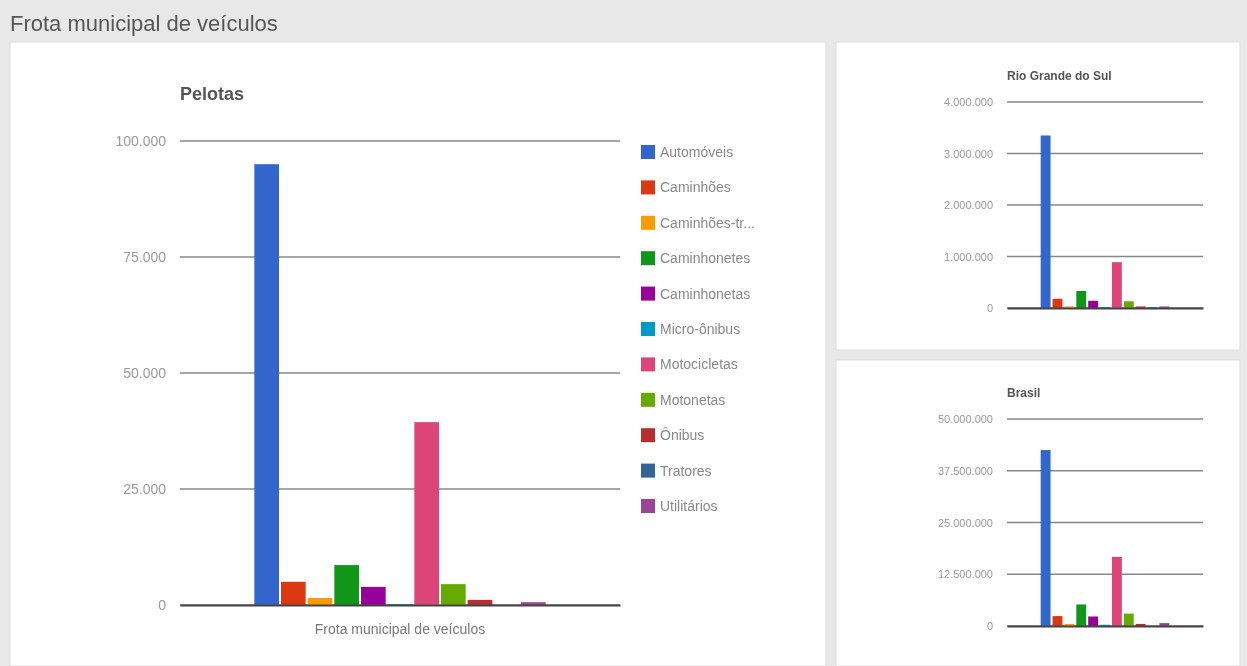  Describe the element at coordinates (705, 258) in the screenshot. I see `legend-label: Caminhonetes` at that location.